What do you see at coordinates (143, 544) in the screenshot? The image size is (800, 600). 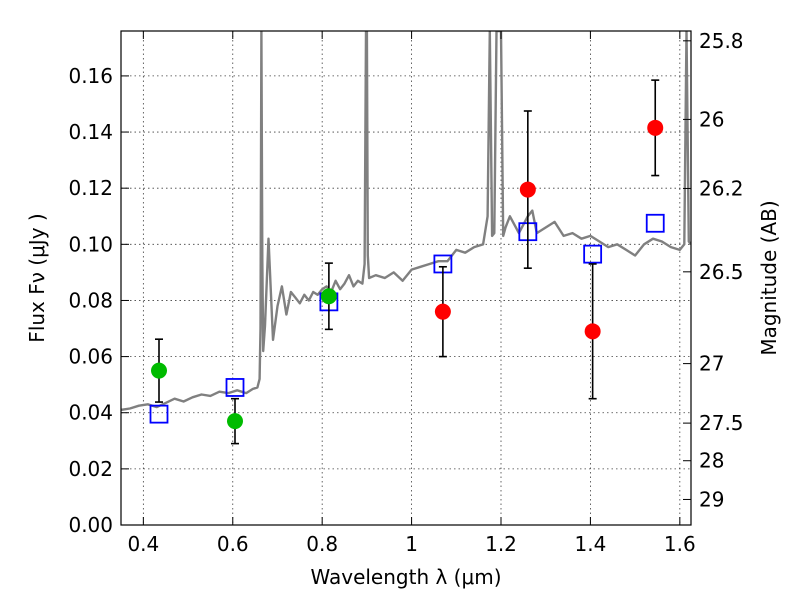 I see `x-tick-label: 0.4` at bounding box center [143, 544].